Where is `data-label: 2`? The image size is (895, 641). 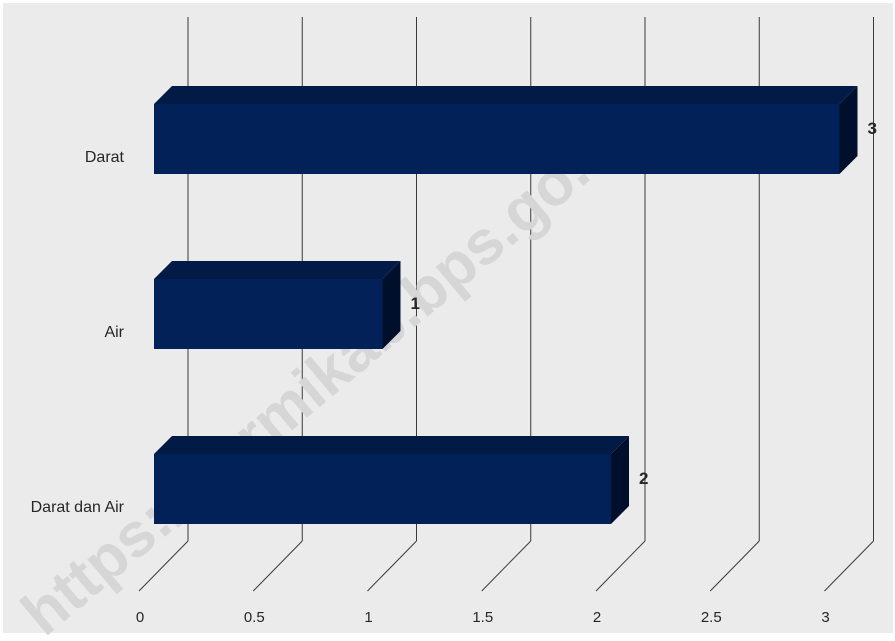 data-label: 2 is located at coordinates (643, 478).